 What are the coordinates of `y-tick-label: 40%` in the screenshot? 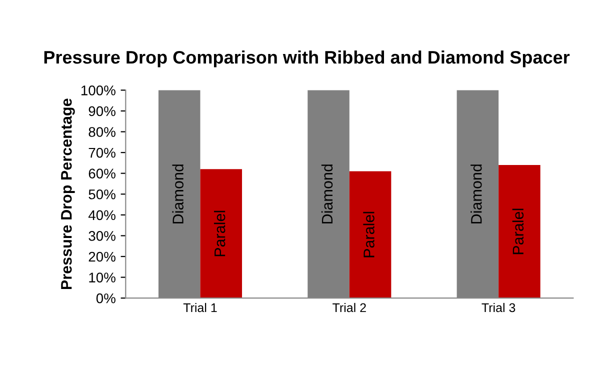 It's located at (102, 215).